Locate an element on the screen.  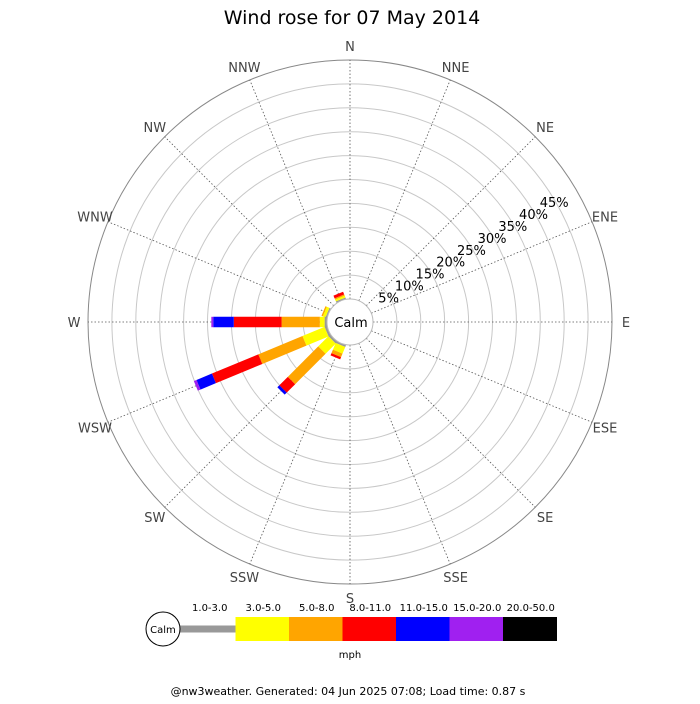
bar-nnw-3.0-5.0 is located at coordinates (340, 298).